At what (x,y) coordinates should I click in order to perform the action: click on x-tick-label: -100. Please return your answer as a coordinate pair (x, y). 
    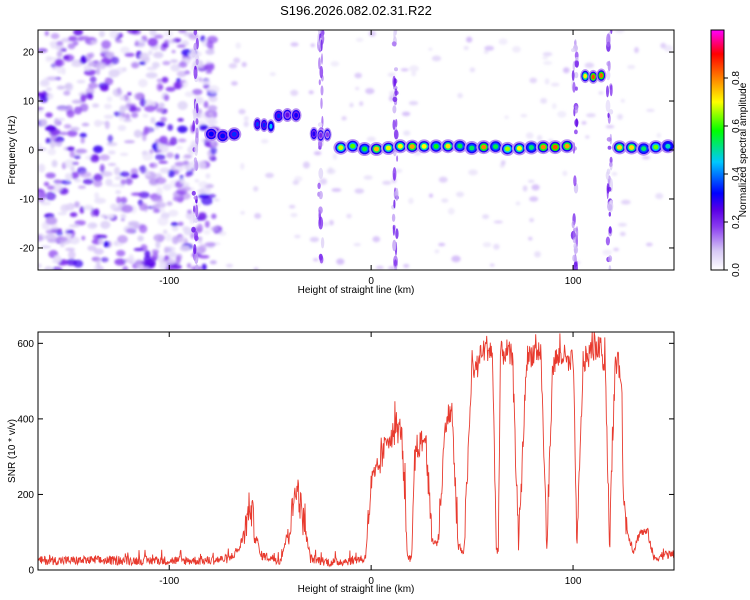
    Looking at the image, I should click on (169, 281).